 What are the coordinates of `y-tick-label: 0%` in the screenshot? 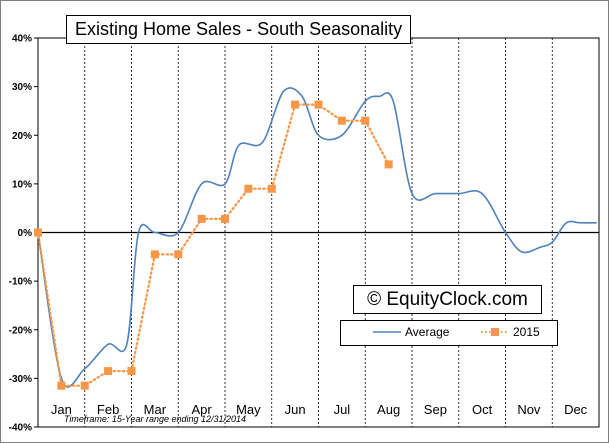 It's located at (25, 233).